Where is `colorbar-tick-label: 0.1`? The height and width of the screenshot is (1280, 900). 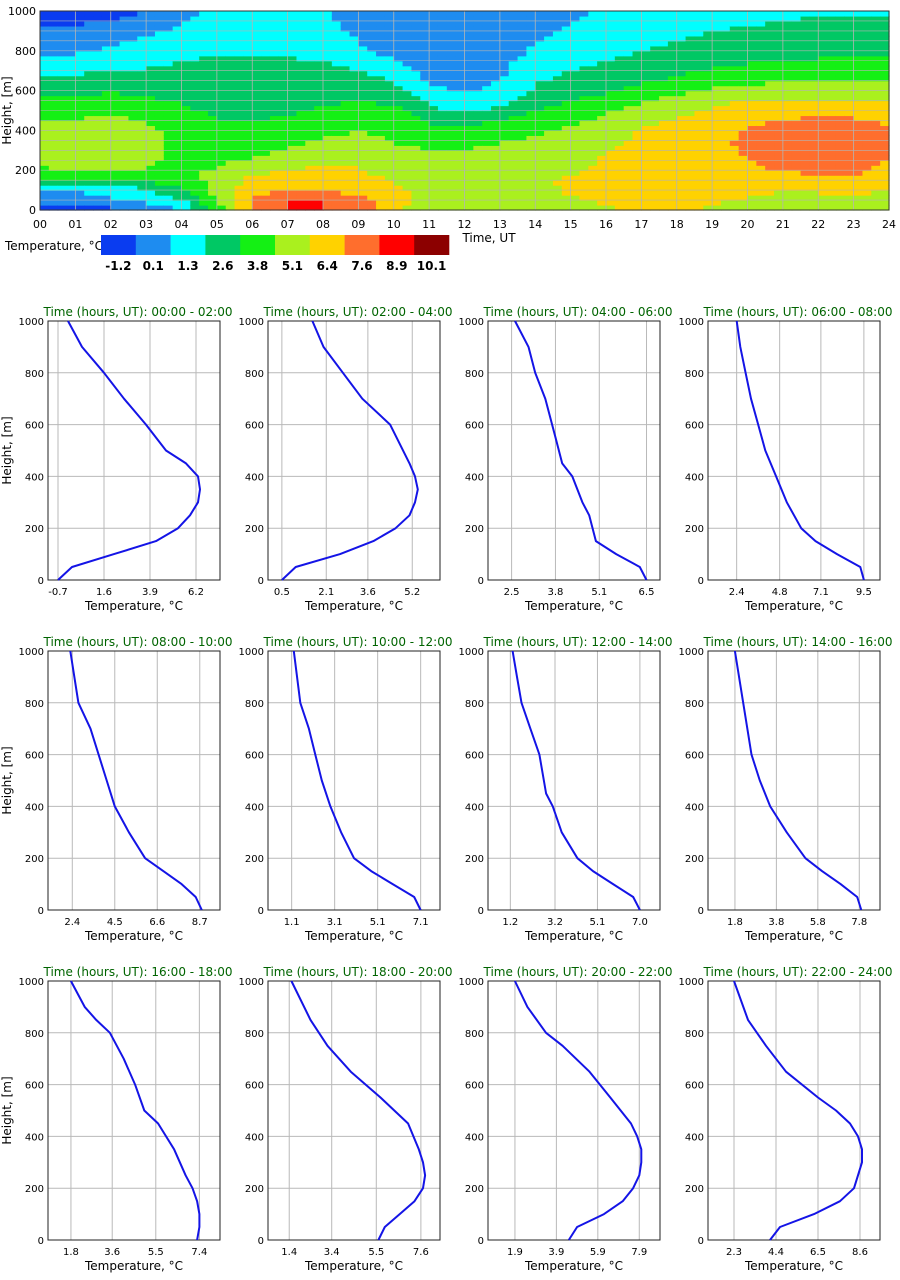
colorbar-tick-label: 0.1 is located at coordinates (153, 266).